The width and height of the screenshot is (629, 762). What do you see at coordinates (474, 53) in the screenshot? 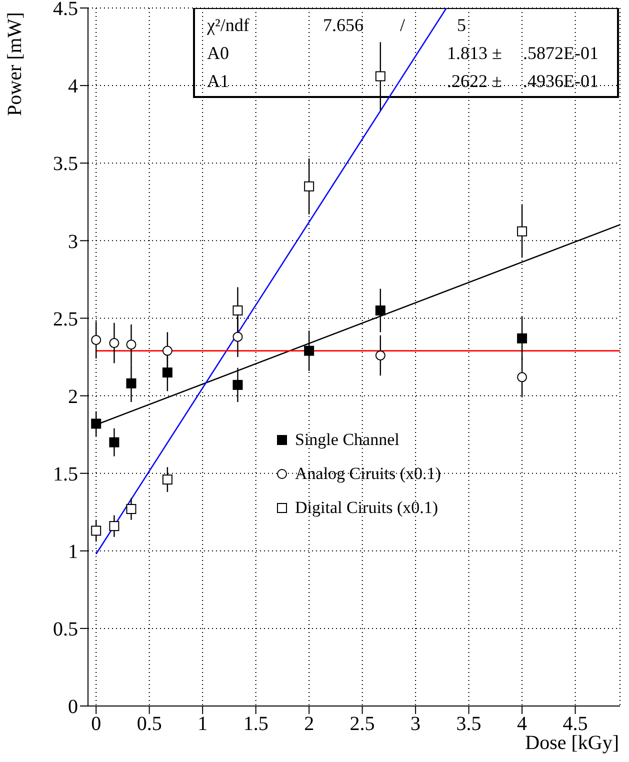
I see `annotation: 1.813 ±` at bounding box center [474, 53].